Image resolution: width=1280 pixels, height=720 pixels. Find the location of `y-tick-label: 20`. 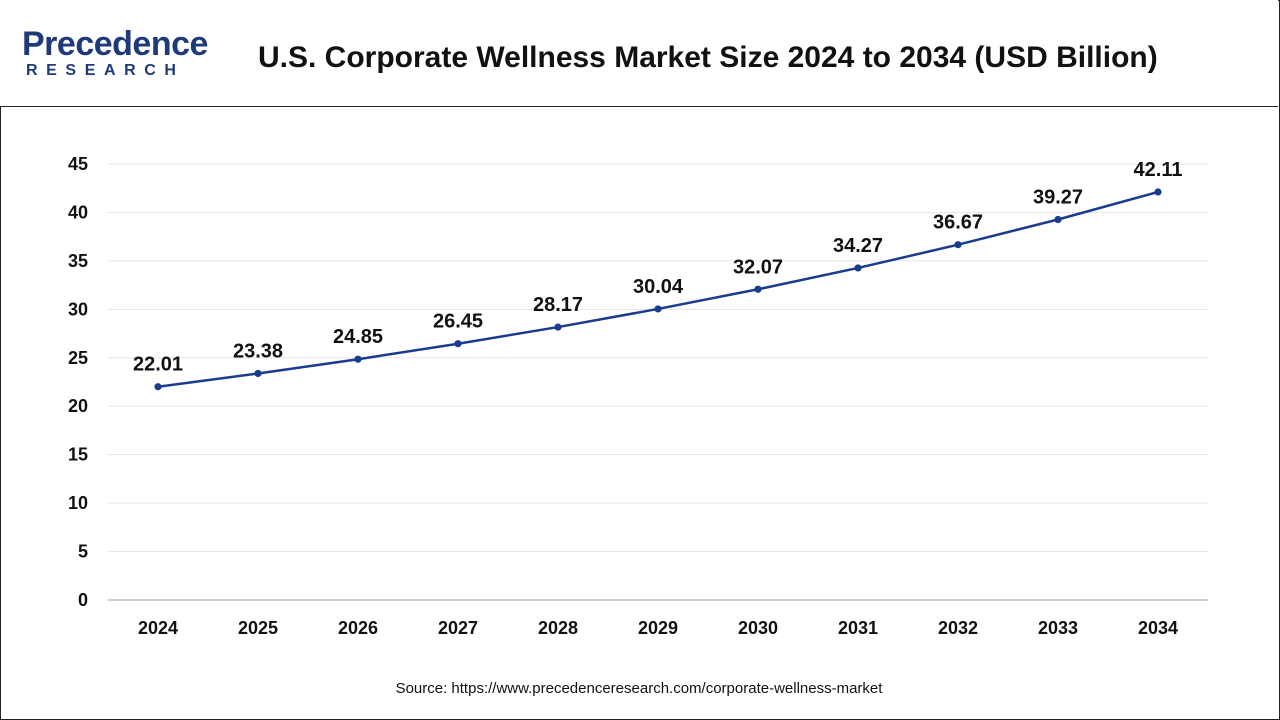

y-tick-label: 20 is located at coordinates (78, 406).